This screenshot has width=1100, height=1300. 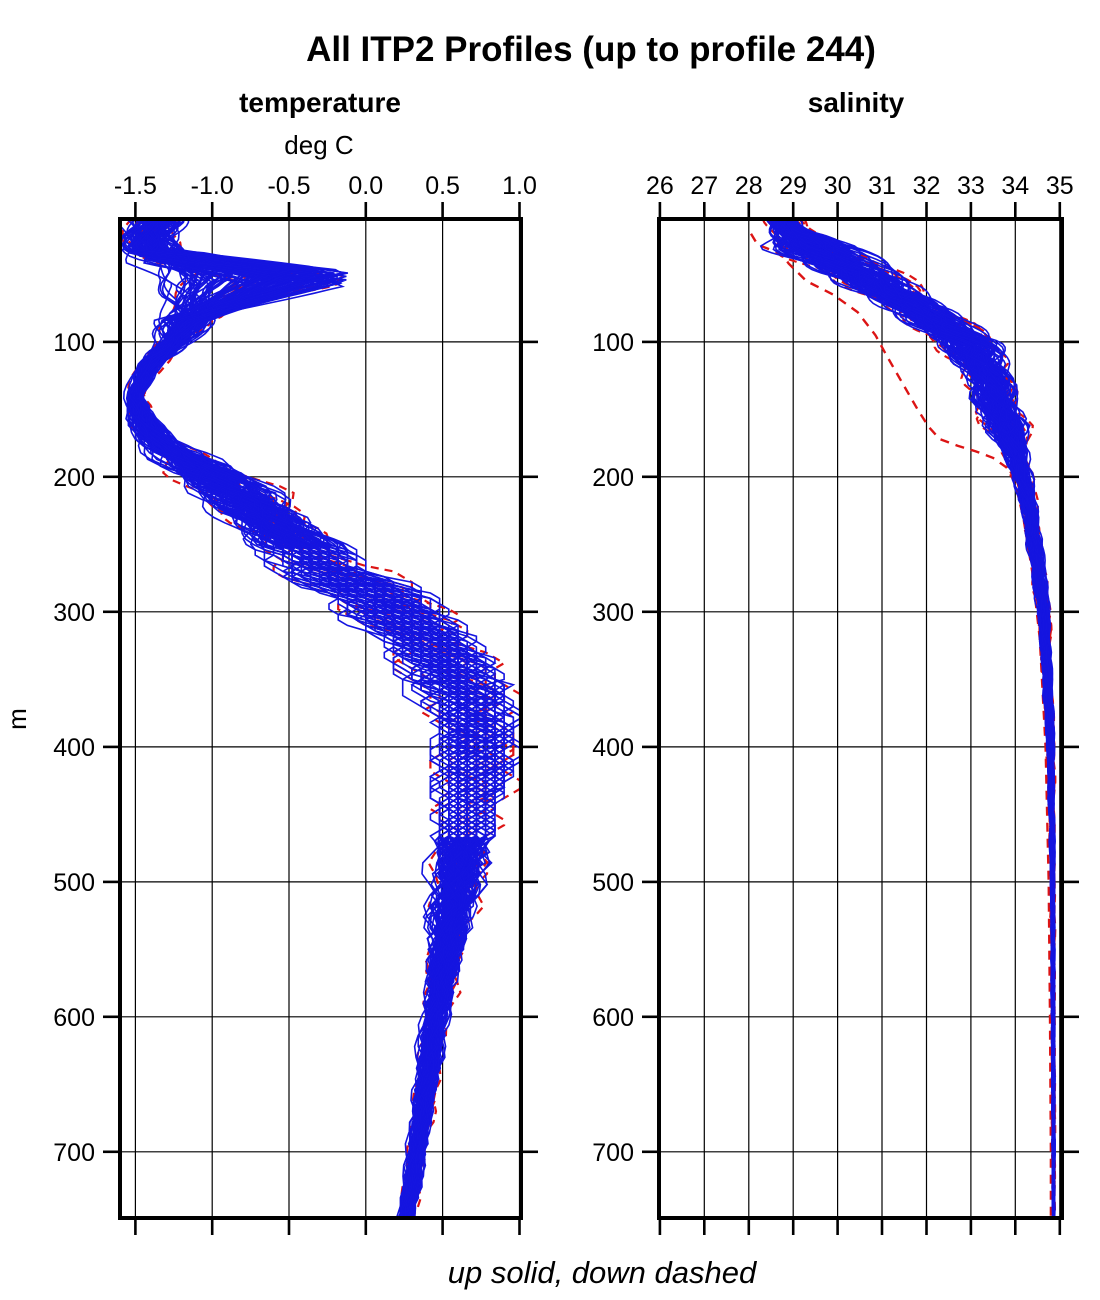 I want to click on x-tick-label: 31, so click(x=882, y=186).